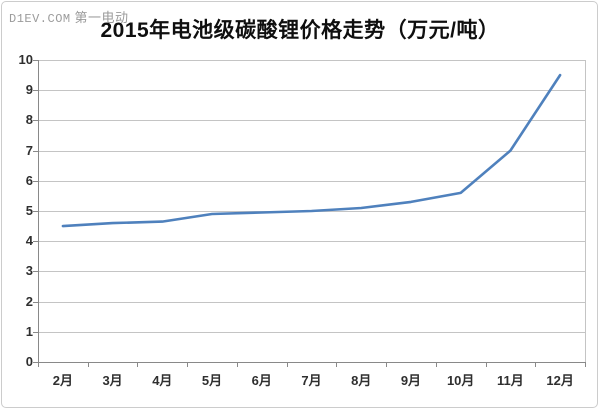 The image size is (600, 410). Describe the element at coordinates (29, 120) in the screenshot. I see `y-axis-tick-label: 8` at that location.